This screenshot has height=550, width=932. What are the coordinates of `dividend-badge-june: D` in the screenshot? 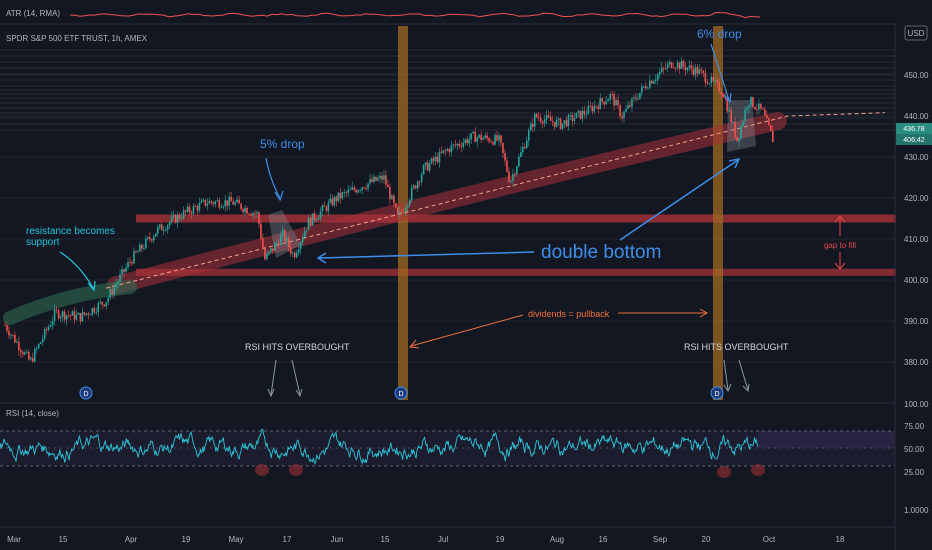 It's located at (401, 393).